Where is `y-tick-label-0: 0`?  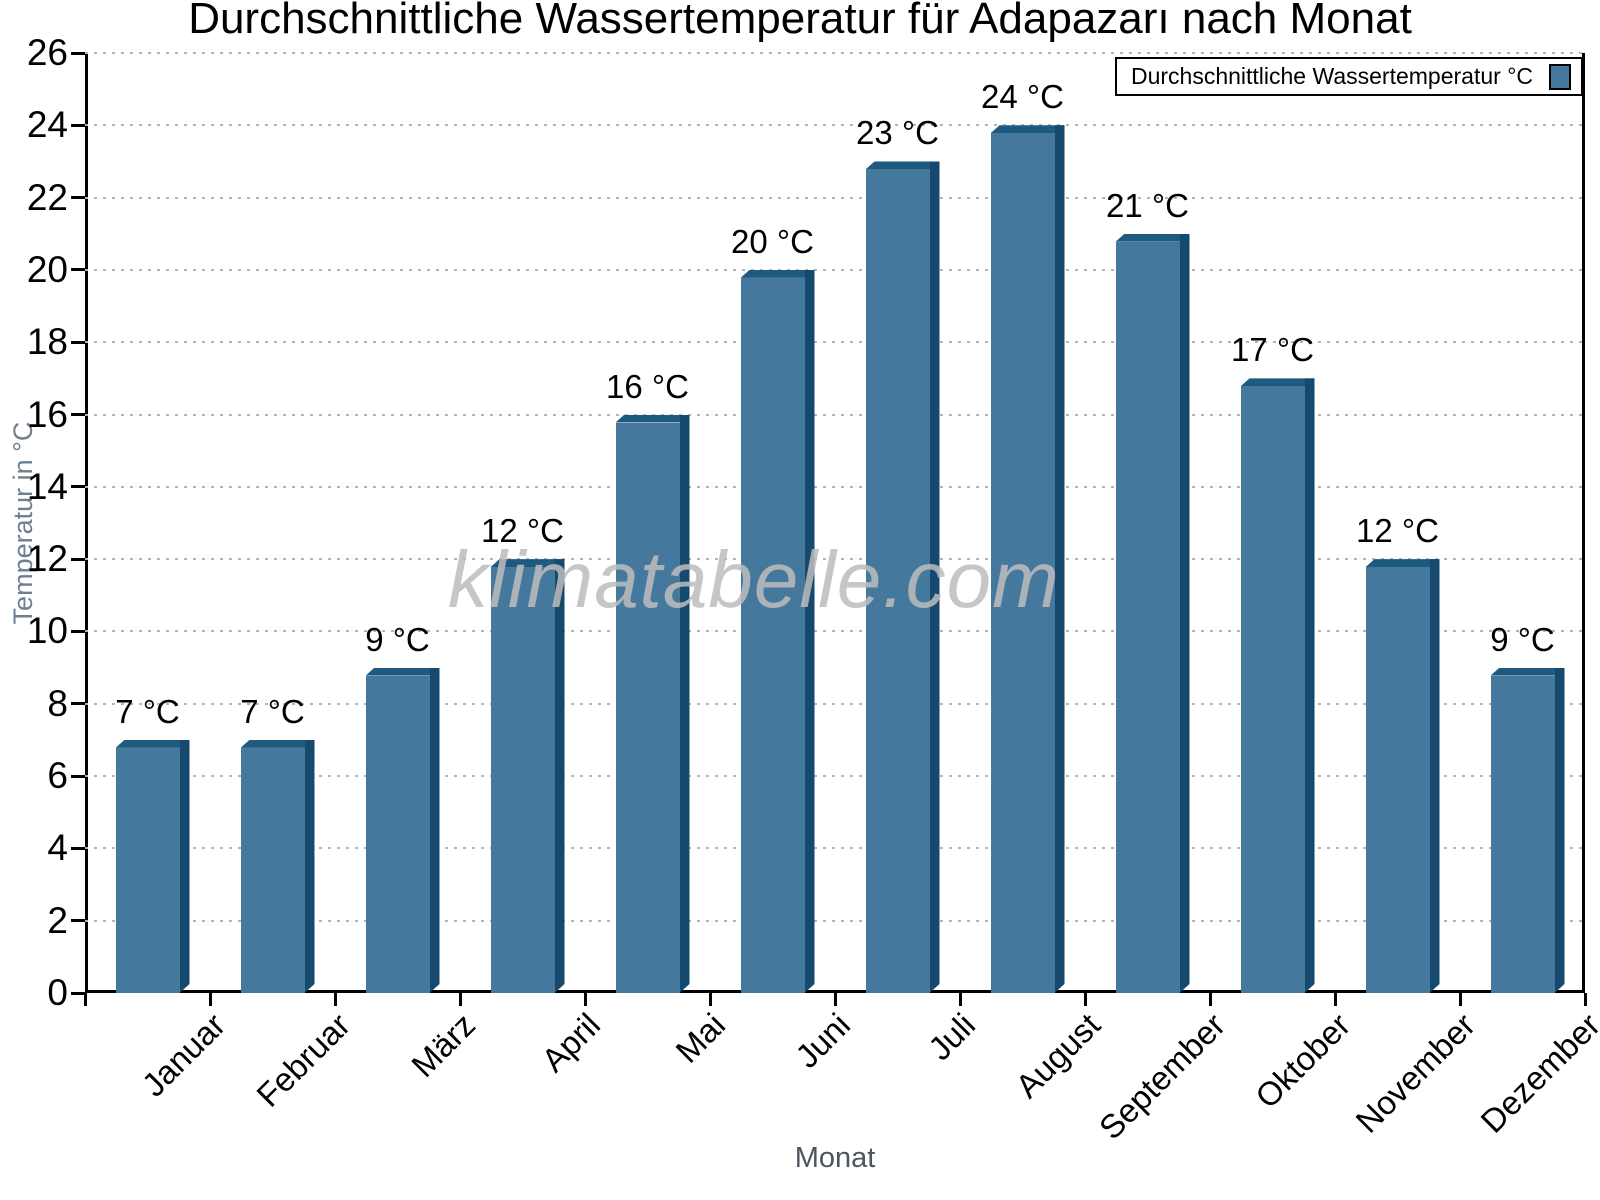
y-tick-label-0: 0 is located at coordinates (57, 992).